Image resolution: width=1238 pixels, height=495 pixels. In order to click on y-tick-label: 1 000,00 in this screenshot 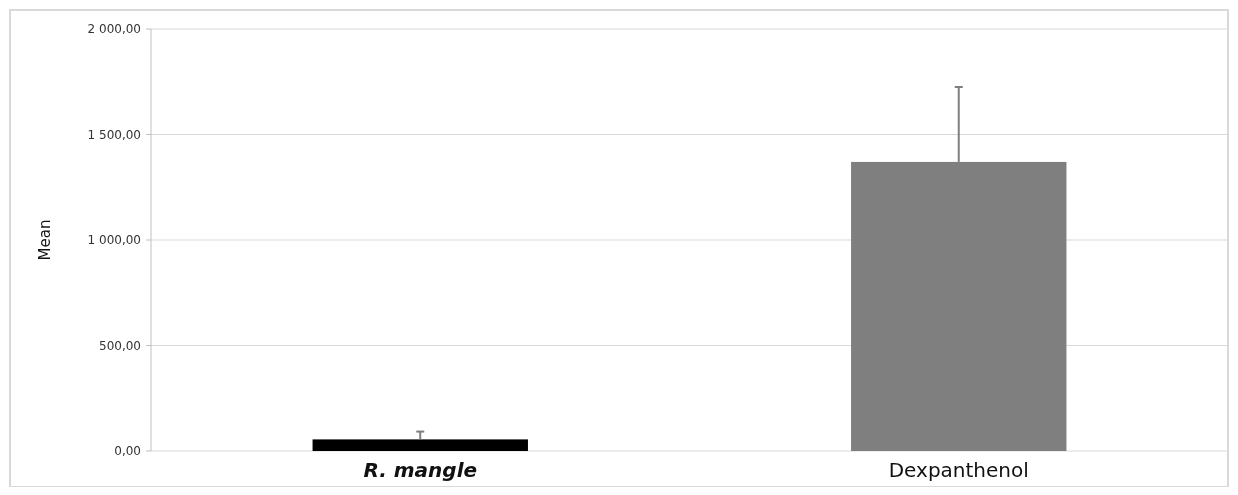, I will do `click(114, 240)`.